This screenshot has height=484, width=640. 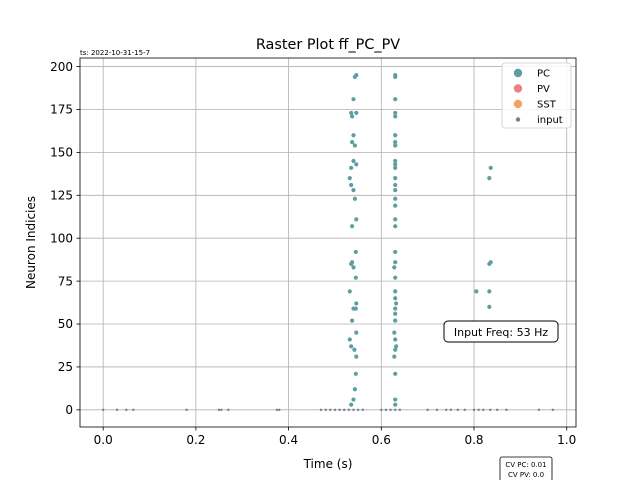 What do you see at coordinates (547, 105) in the screenshot?
I see `legend-label-SST: SST` at bounding box center [547, 105].